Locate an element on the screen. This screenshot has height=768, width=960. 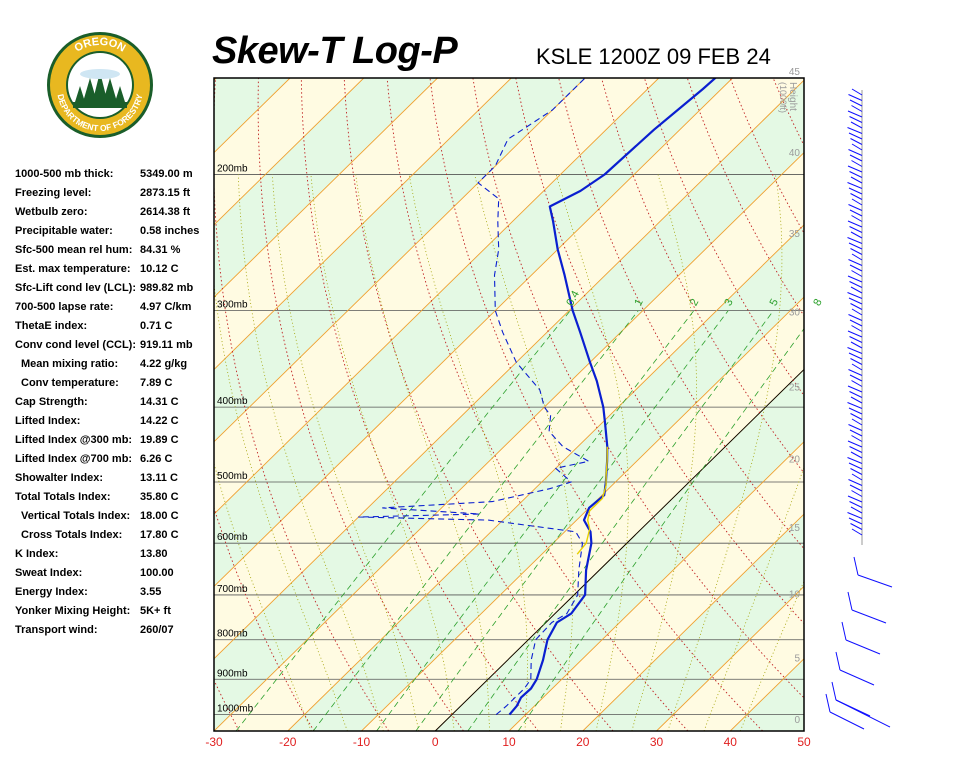
index-row: 1000-500 mb thick: 5349.00 m is located at coordinates (115, 177).